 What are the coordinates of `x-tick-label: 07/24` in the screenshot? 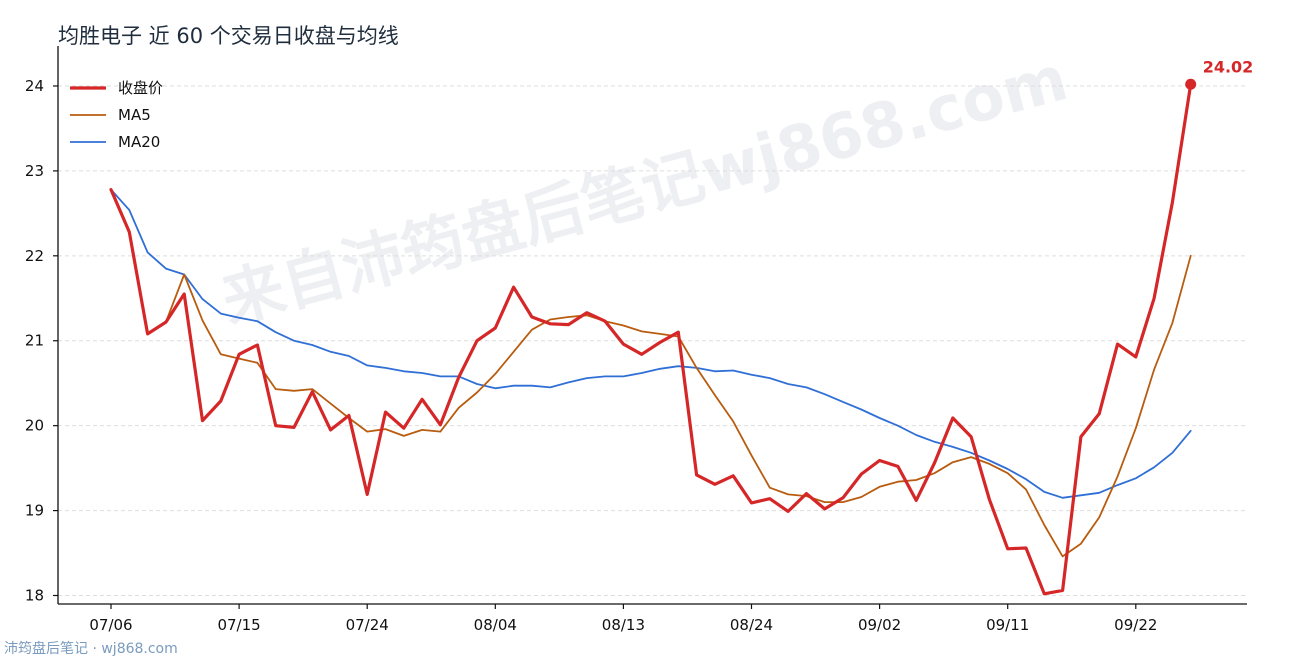 It's located at (367, 625).